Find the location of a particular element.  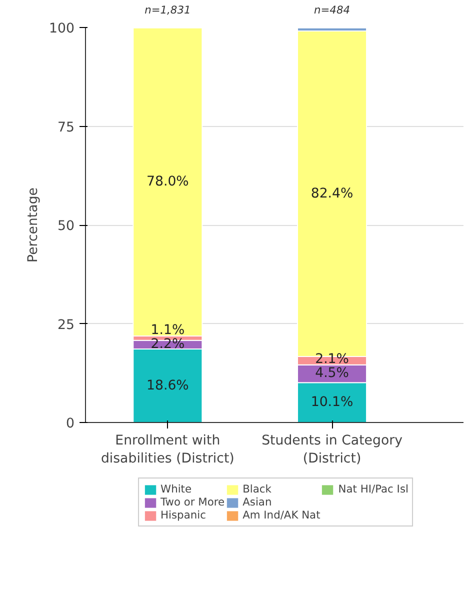

y-tick-label: 25 is located at coordinates (66, 325).